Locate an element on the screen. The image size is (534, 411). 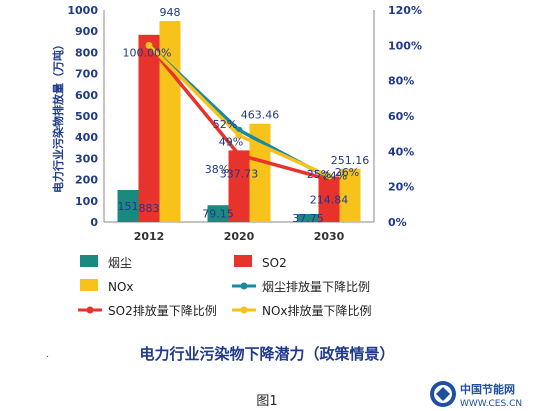
legend-label: NOx排放量下降比例 is located at coordinates (317, 310).